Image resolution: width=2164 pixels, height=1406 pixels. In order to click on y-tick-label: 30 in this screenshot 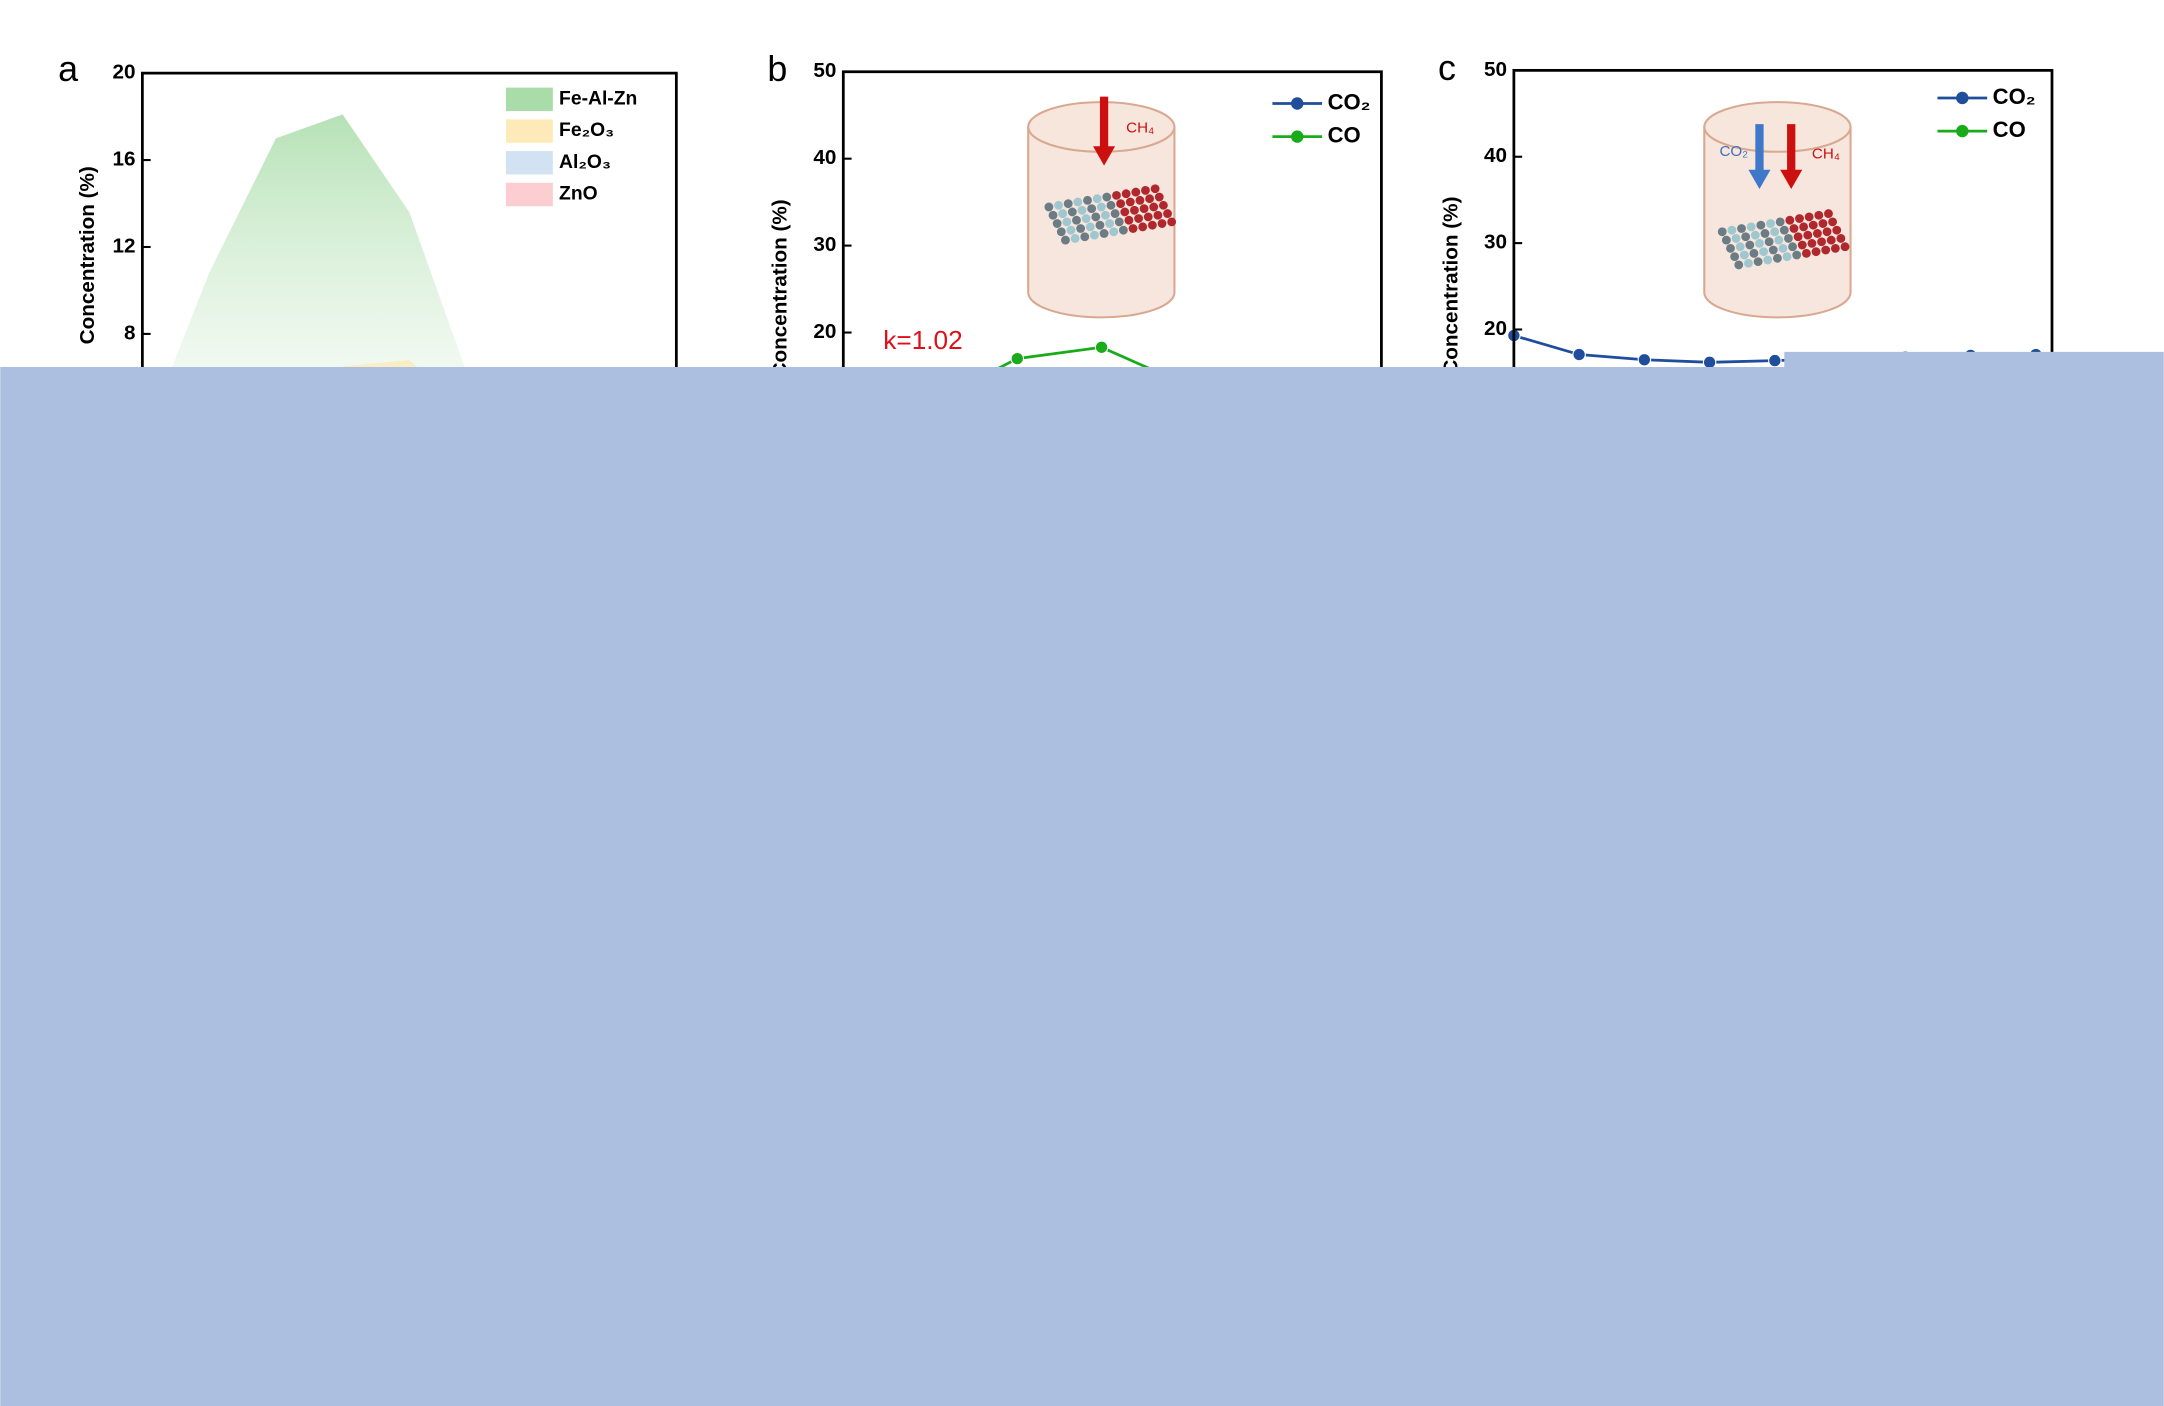, I will do `click(1495, 242)`.